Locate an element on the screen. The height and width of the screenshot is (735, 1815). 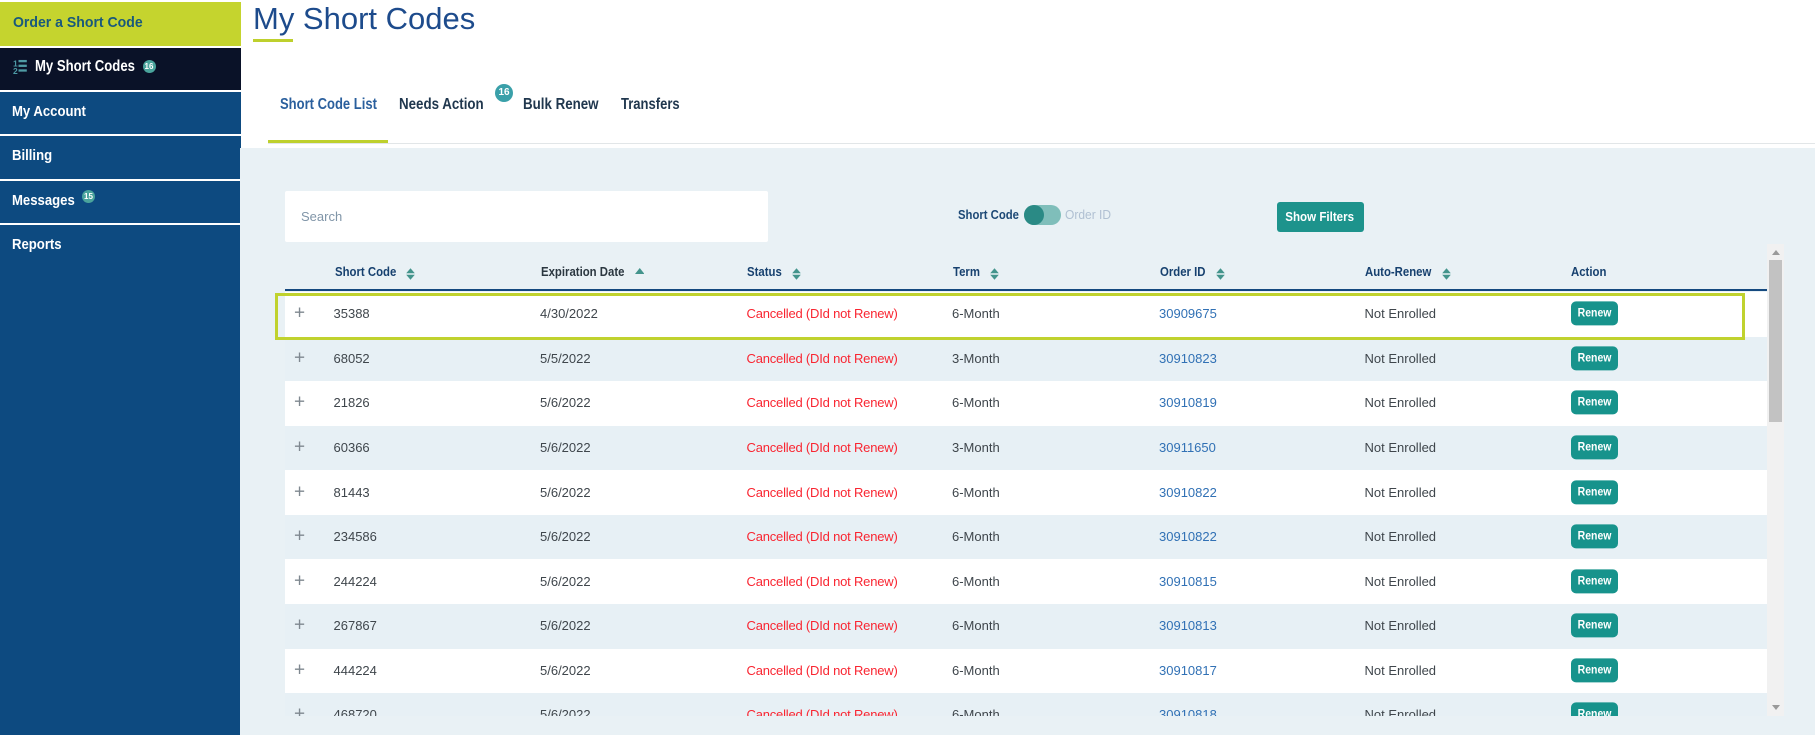
svg-text: 2 is located at coordinates (15, 70).